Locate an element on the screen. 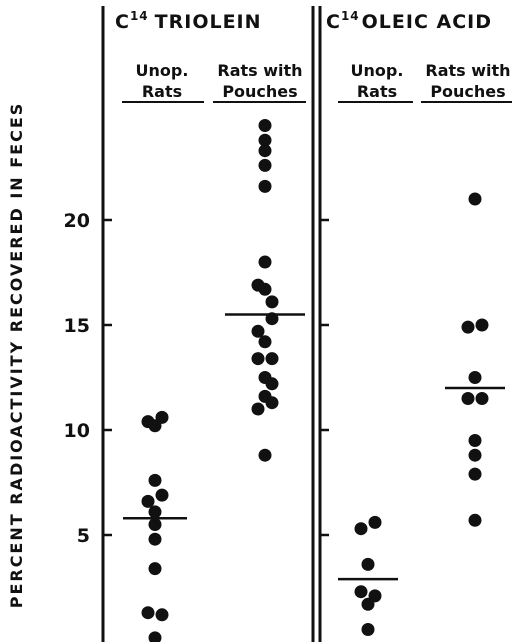 This screenshot has width=524, height=642. panel-title-oleic-prefix: C is located at coordinates (333, 22).